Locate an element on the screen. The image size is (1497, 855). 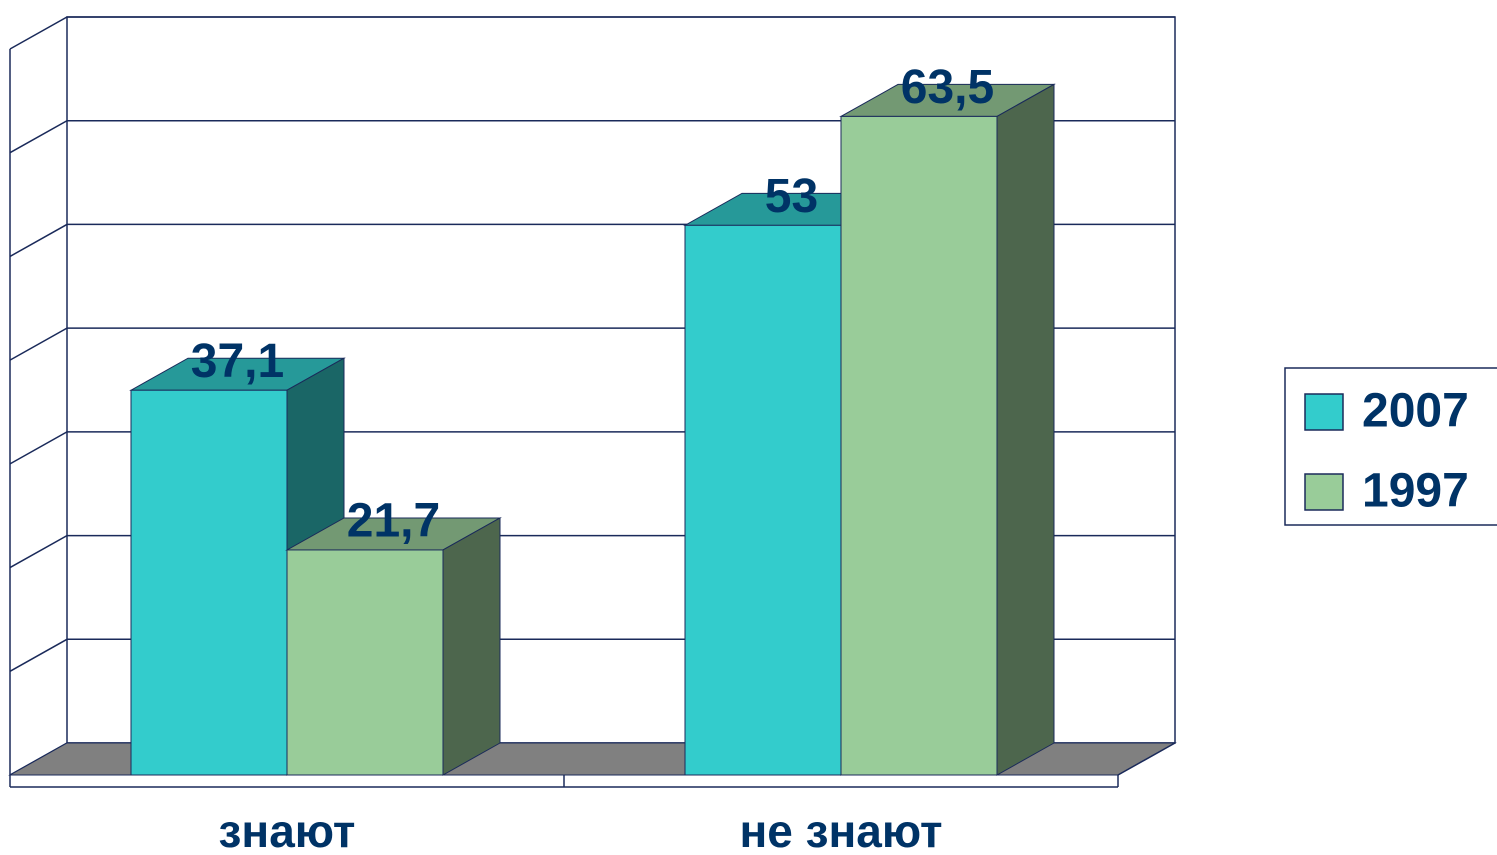
floor-edge is located at coordinates (1146, 759).